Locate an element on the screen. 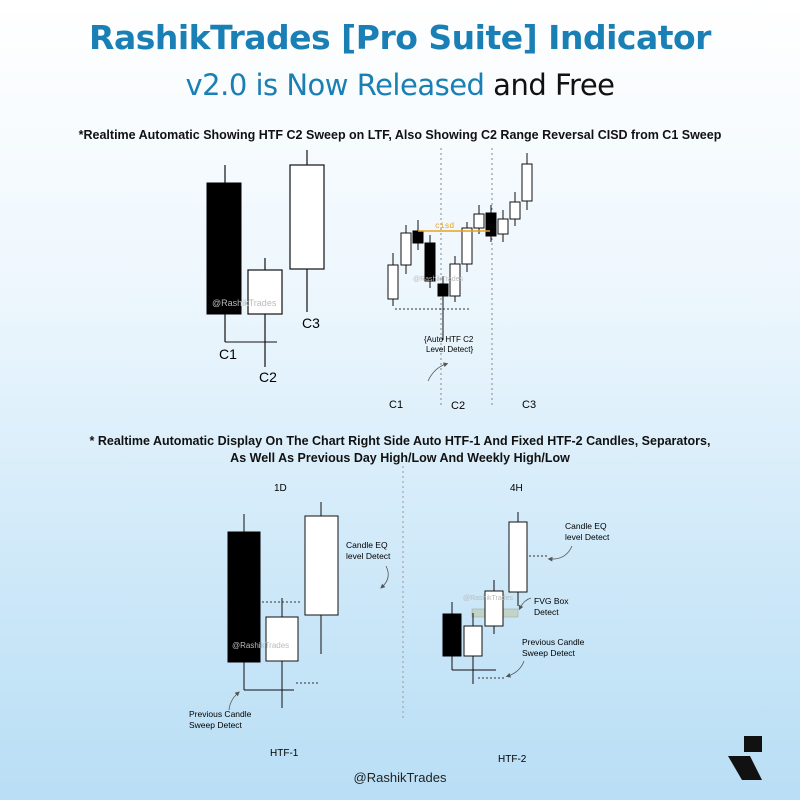 Image resolution: width=800 pixels, height=800 pixels. htf2-eq-arrow is located at coordinates (560, 553).